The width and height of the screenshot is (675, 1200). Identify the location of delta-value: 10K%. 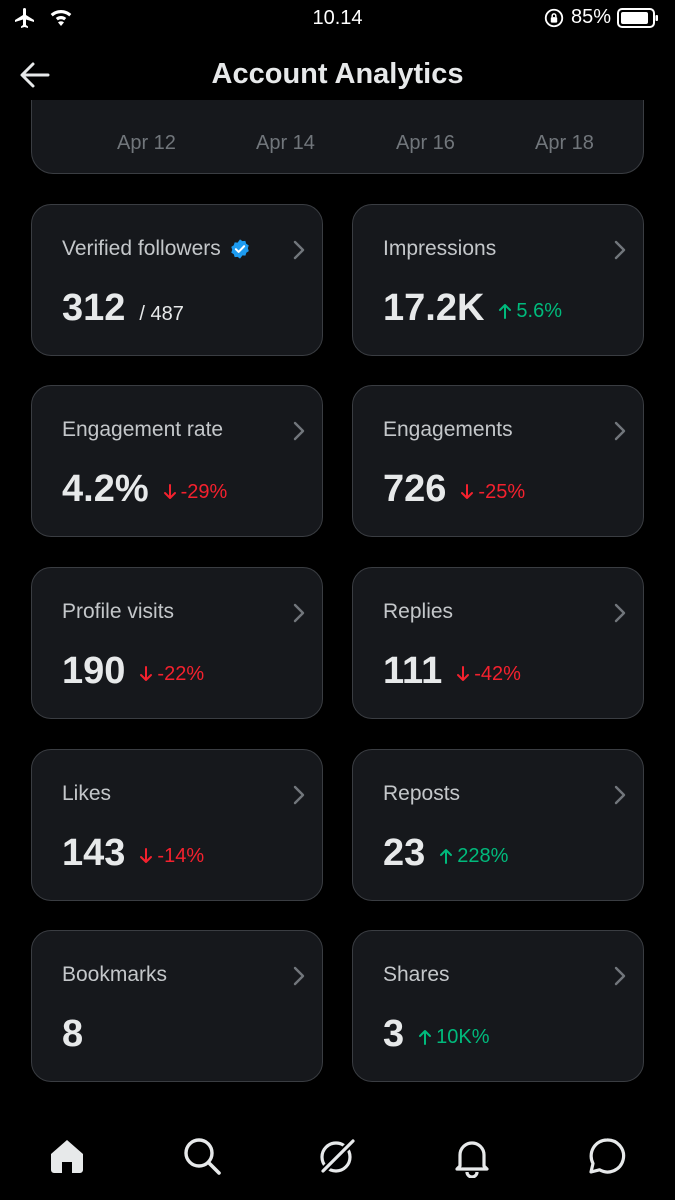
(463, 1036).